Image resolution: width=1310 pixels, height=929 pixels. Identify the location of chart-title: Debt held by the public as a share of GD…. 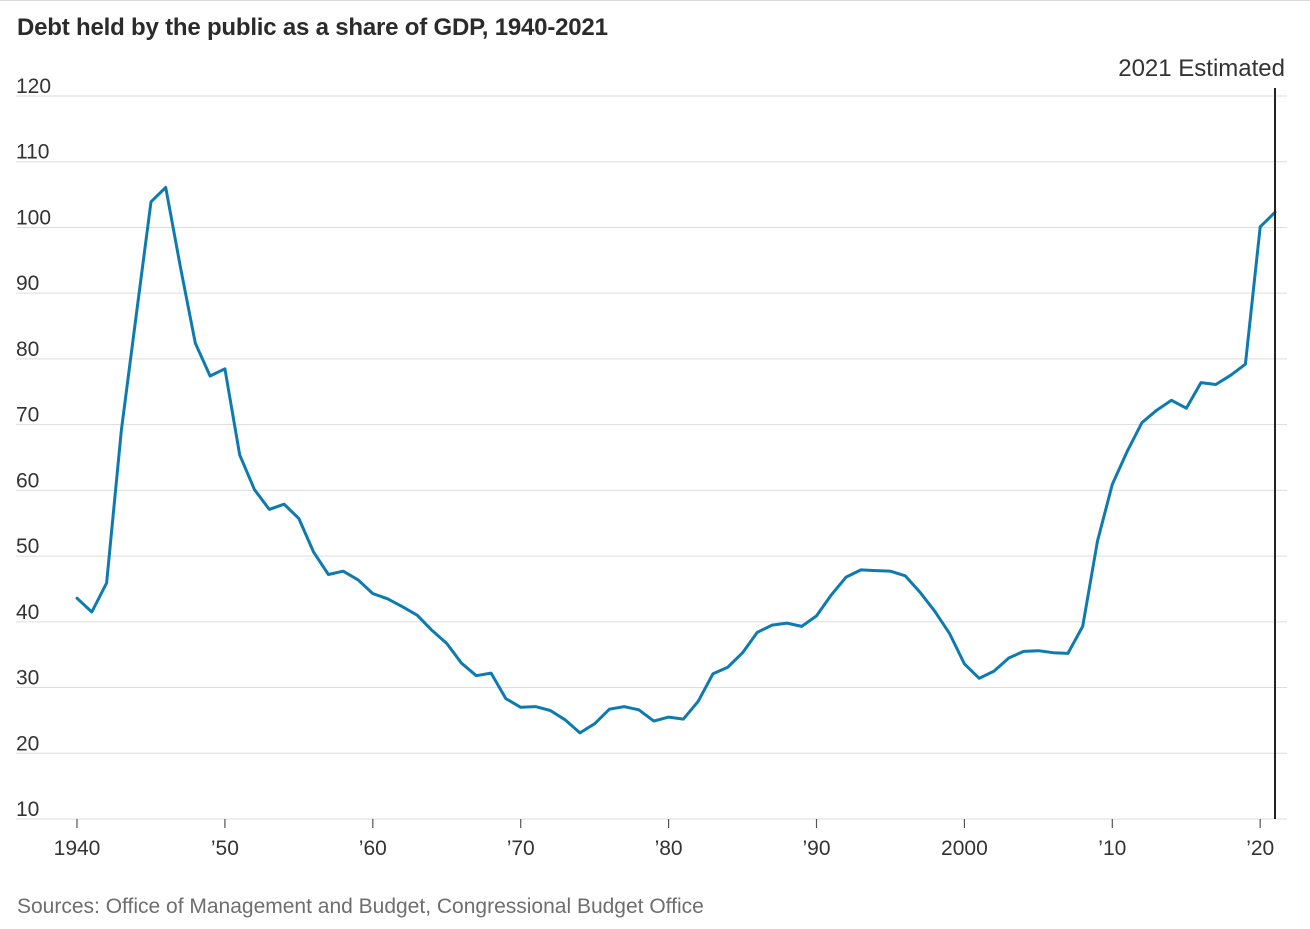
(312, 27).